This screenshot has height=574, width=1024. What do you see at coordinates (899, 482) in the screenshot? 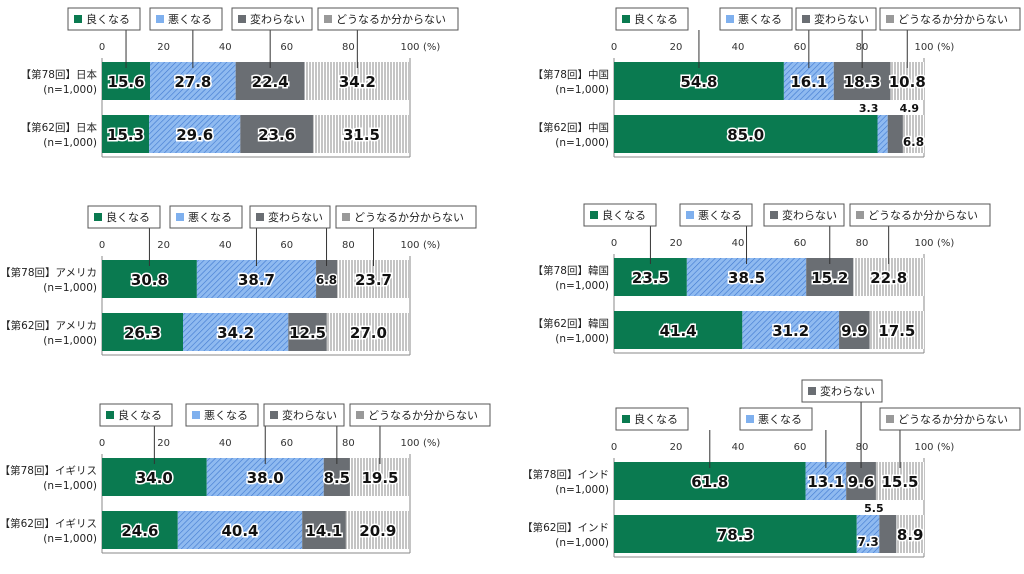
I see `data-label: 15.5` at bounding box center [899, 482].